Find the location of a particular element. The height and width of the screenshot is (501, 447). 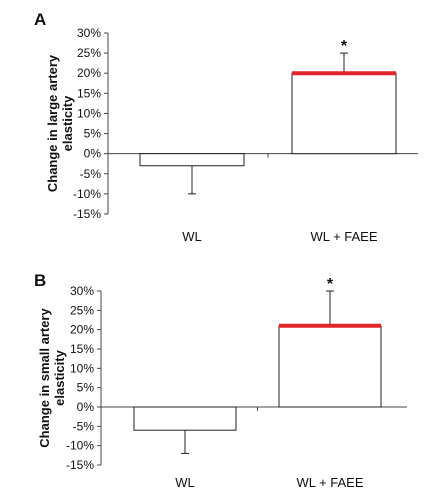

panel-letter: B is located at coordinates (40, 280).